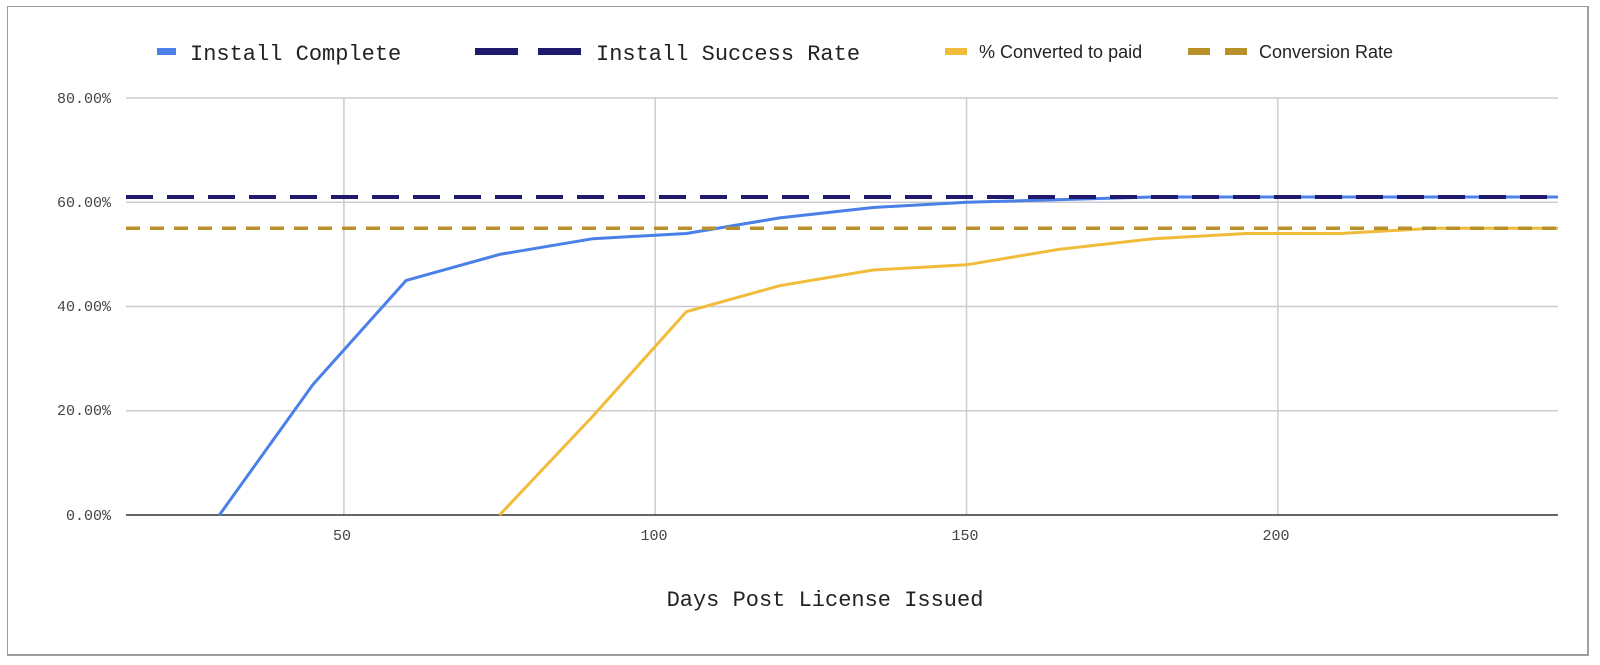  What do you see at coordinates (84, 411) in the screenshot?
I see `y-tick-label: 20.00%` at bounding box center [84, 411].